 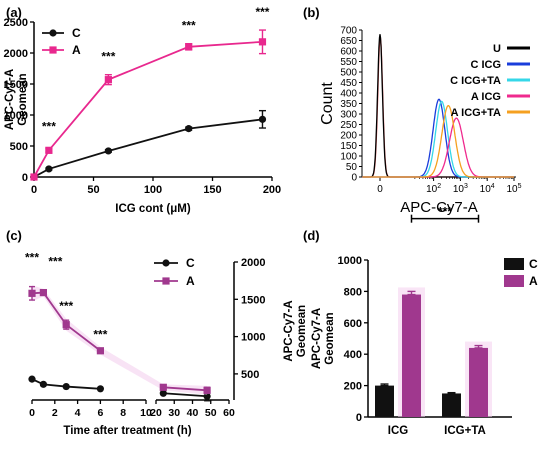 What do you see at coordinates (520, 186) in the screenshot?
I see `x-tick-exponent: 5` at bounding box center [520, 186].